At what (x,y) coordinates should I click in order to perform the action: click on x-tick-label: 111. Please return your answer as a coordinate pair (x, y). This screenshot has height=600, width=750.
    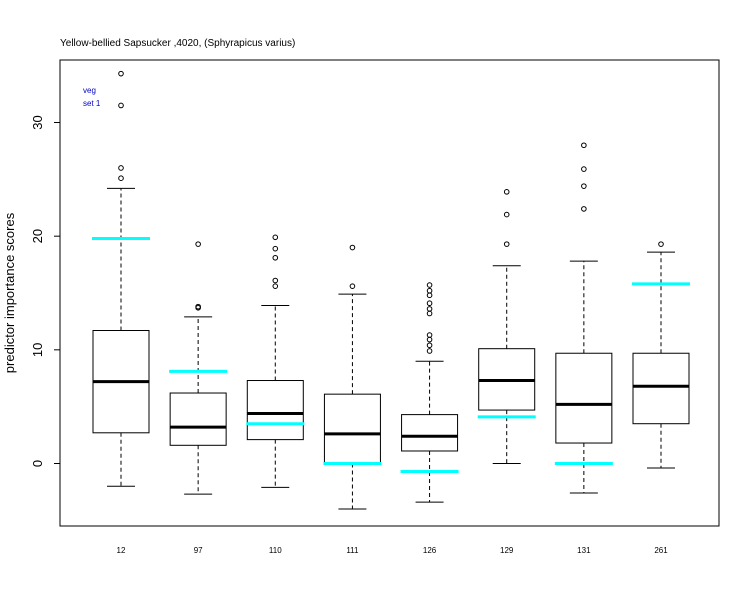
    Looking at the image, I should click on (352, 550).